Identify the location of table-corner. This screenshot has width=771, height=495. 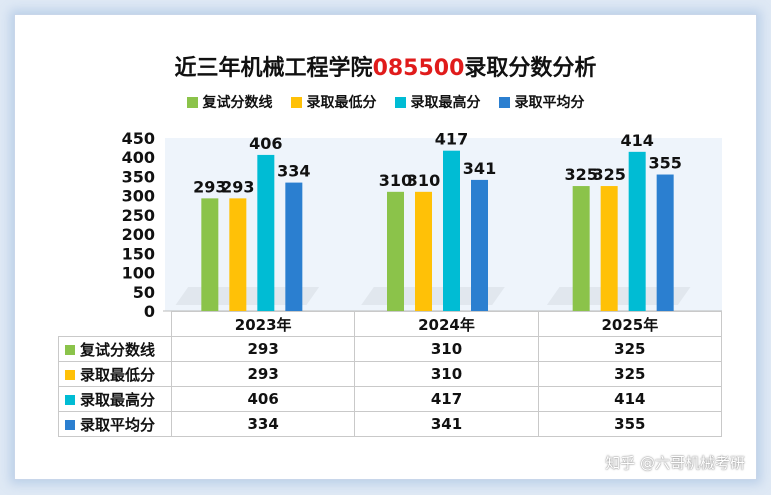
(115, 324).